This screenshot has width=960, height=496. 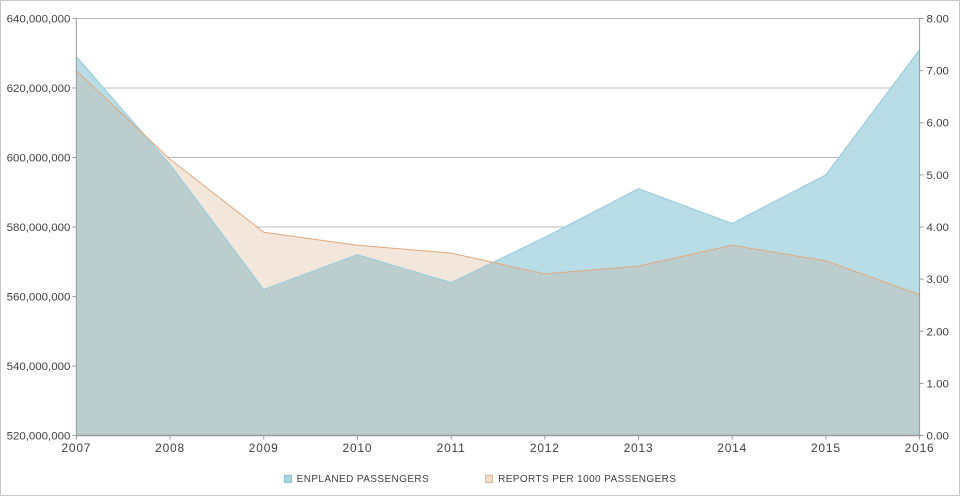 What do you see at coordinates (489, 479) in the screenshot?
I see `legend-swatch-reports-per-1000-icon` at bounding box center [489, 479].